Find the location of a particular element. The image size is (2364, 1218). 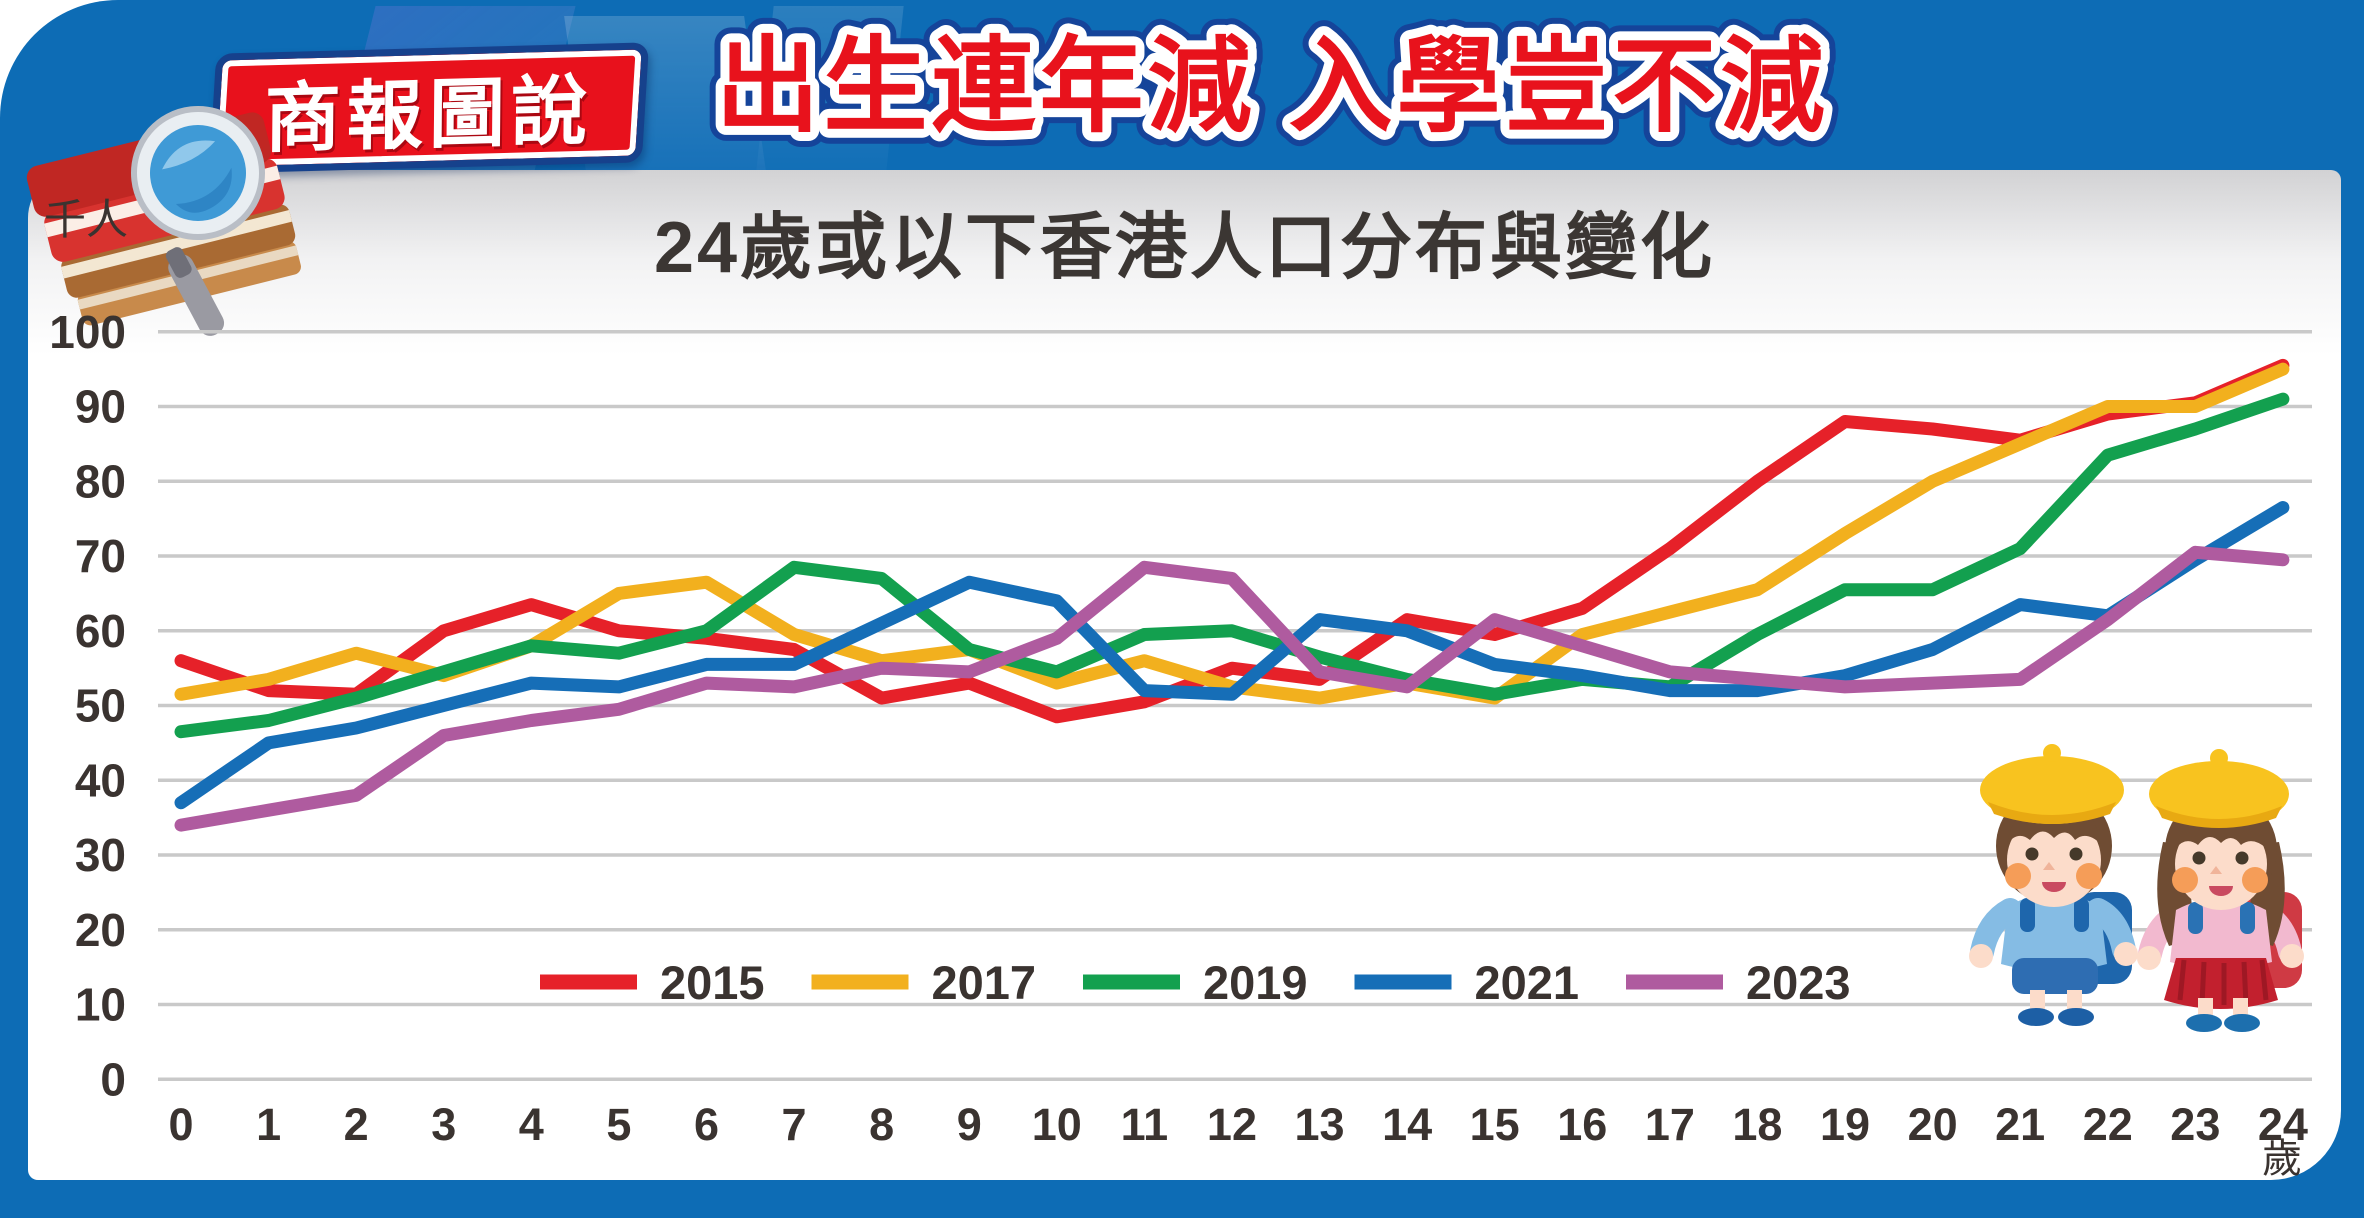

headline-outline: 出生連年減 入學豈不減 is located at coordinates (1272, 87).